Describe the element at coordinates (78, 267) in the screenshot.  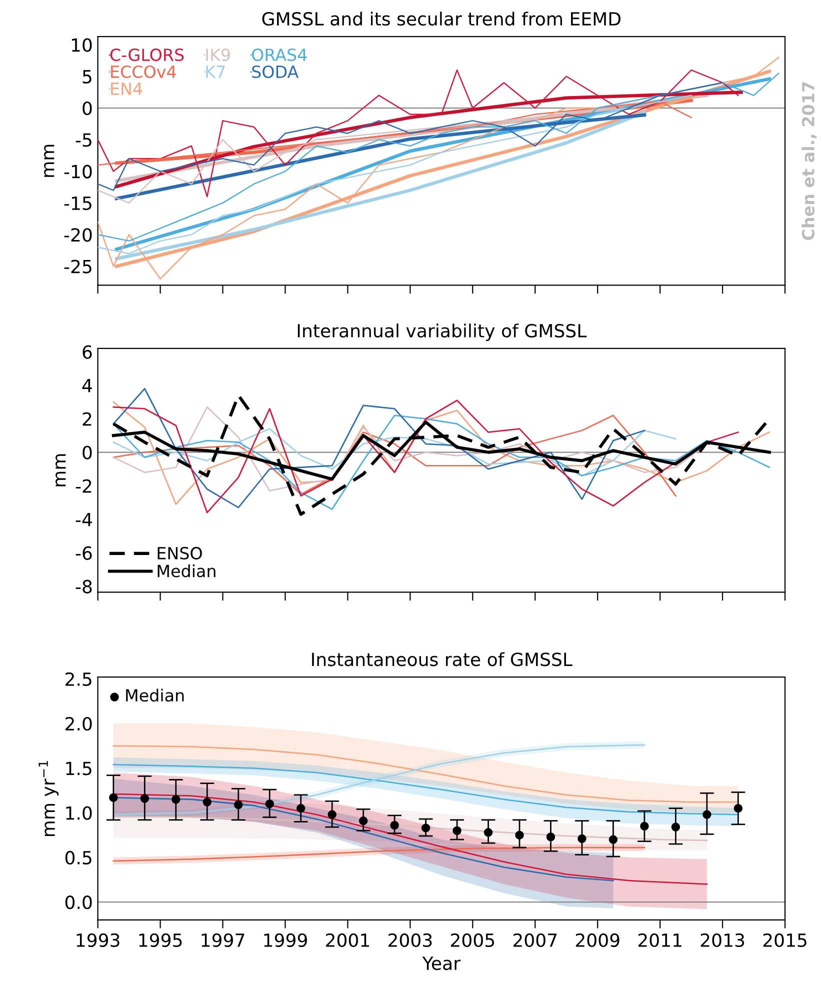
I see `y-tick-label: -25` at that location.